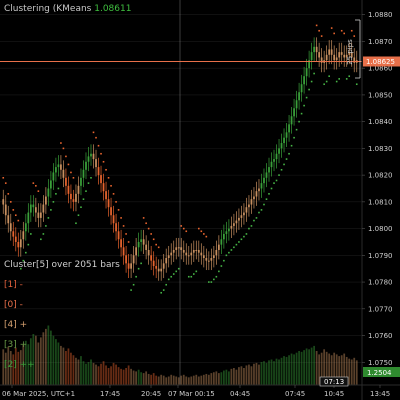 This screenshot has height=400, width=400. What do you see at coordinates (48, 9) in the screenshot?
I see `indicator-name: Clustering (KMeans` at bounding box center [48, 9].